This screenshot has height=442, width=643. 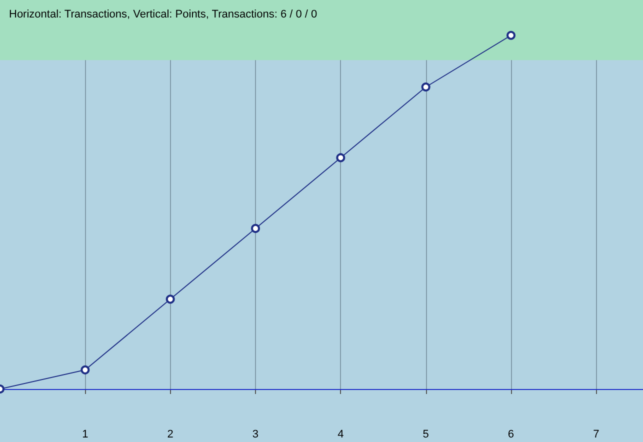 I want to click on x-tick-label: 5, so click(x=425, y=434).